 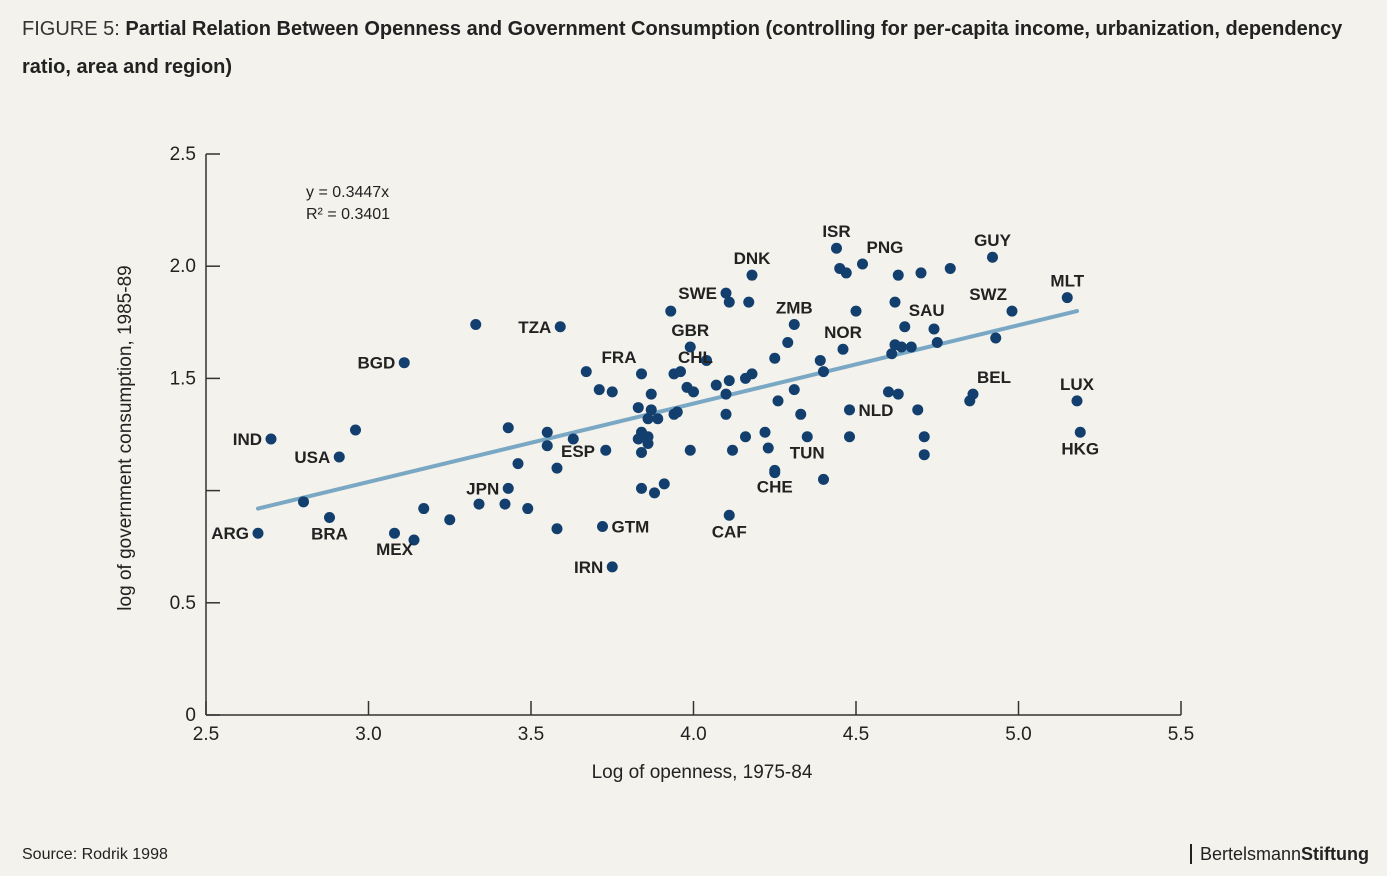 I want to click on point-label: USA, so click(x=312, y=457).